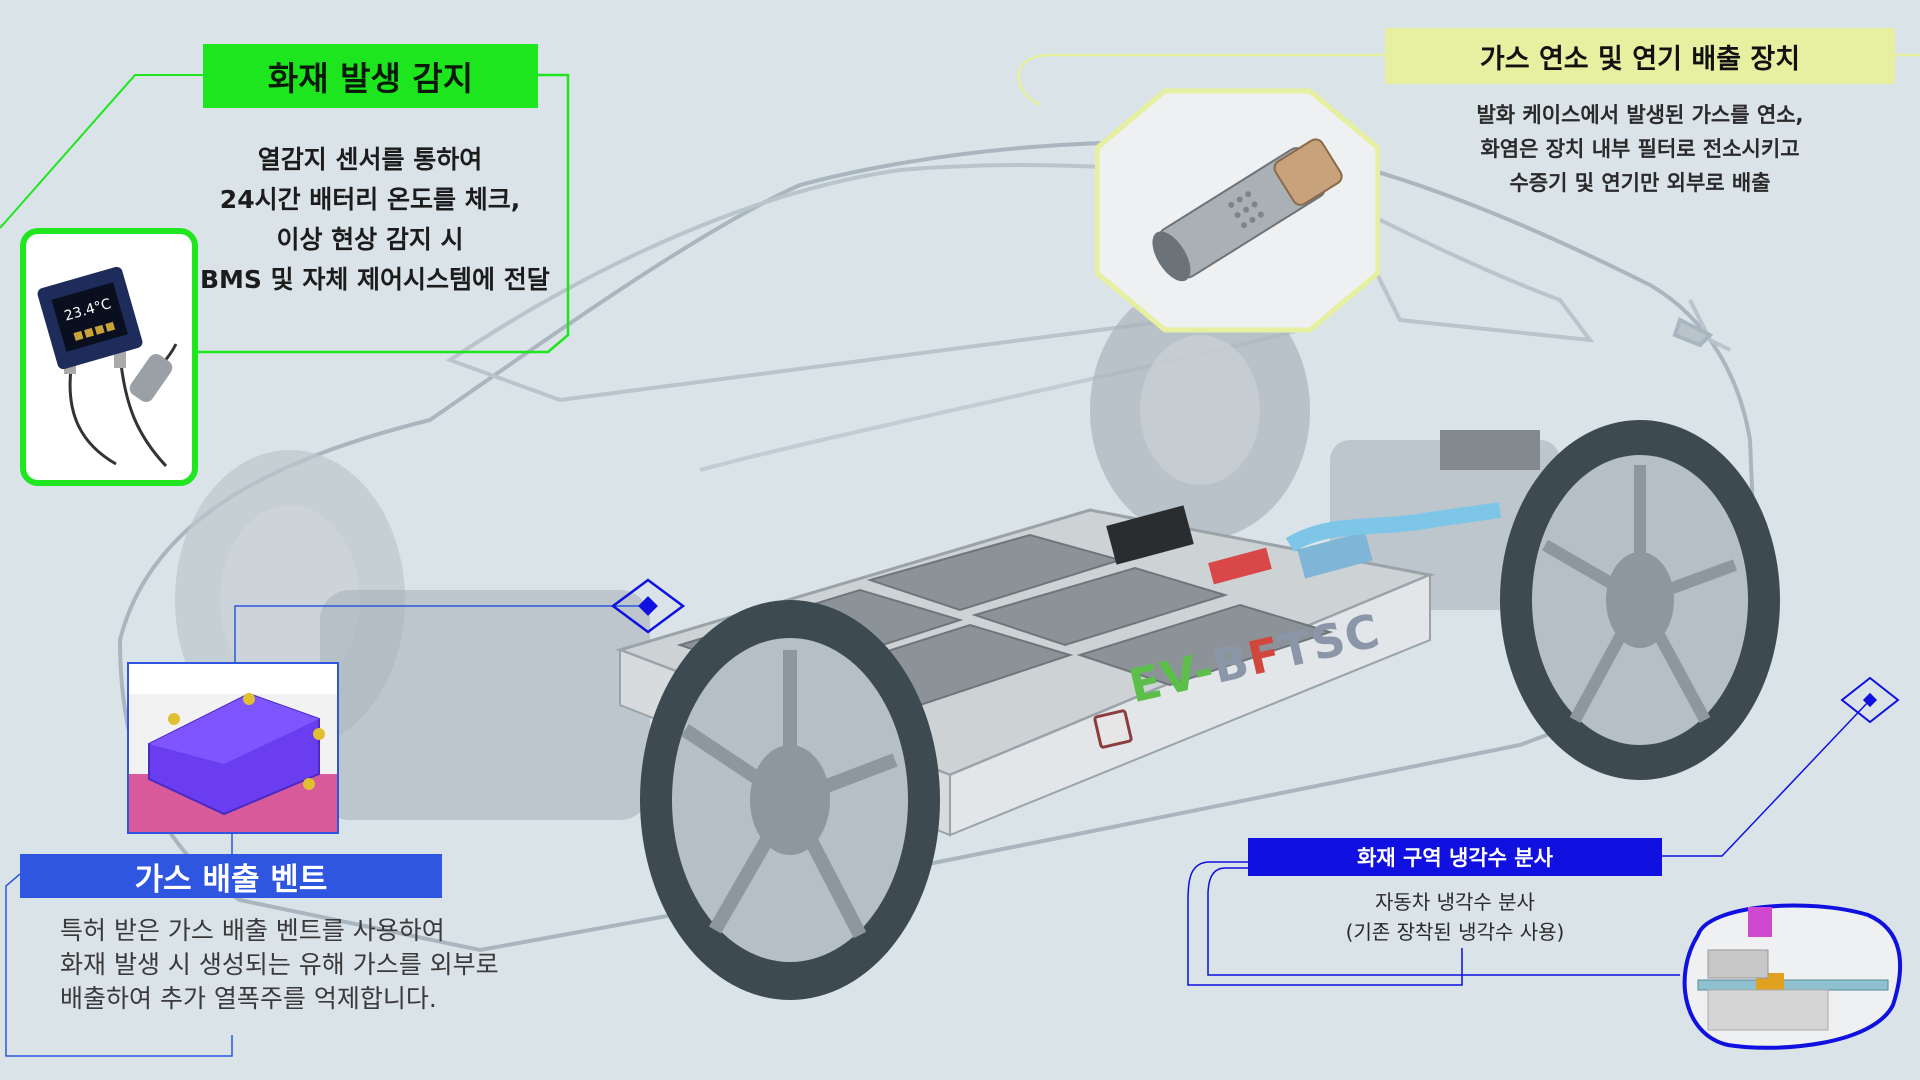  I want to click on coolant-spray-title: 화재 구역 냉각수 분사, so click(1455, 857).